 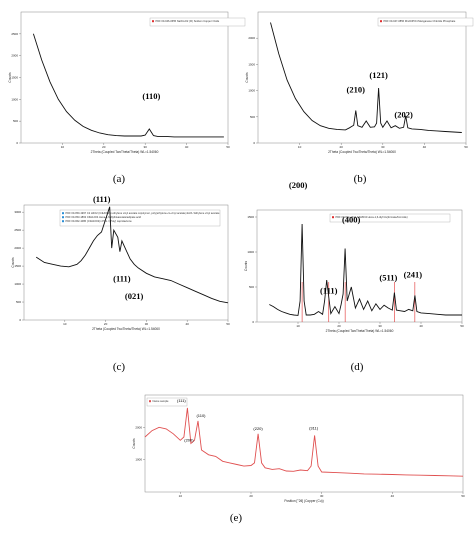 What do you see at coordinates (17, 212) in the screenshot?
I see `y-tick-label: 3000` at bounding box center [17, 212].